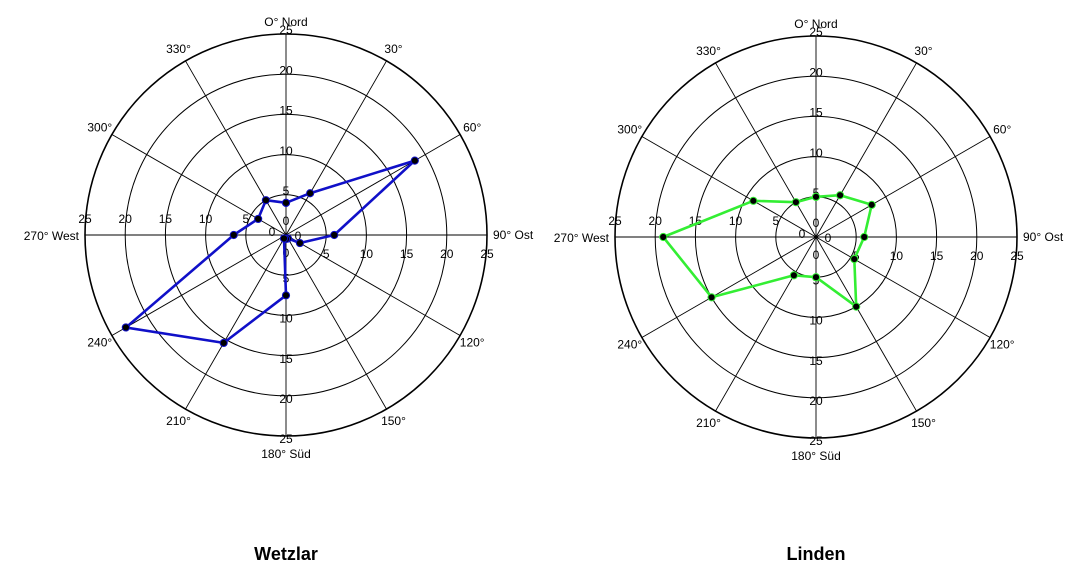 The image size is (1072, 567). Describe the element at coordinates (286, 554) in the screenshot. I see `chart-title-wetzlar: Wetzlar` at that location.